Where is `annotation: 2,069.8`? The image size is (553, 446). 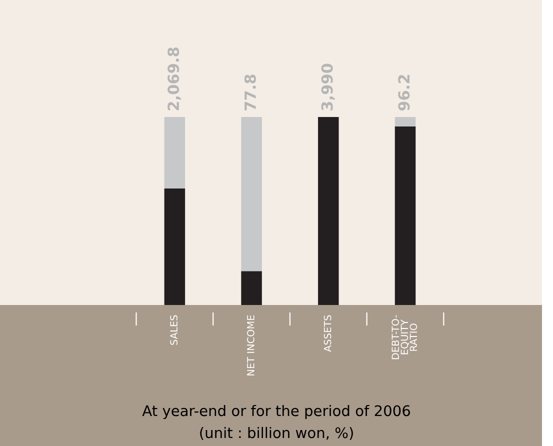
annotation: 2,069.8 is located at coordinates (175, 79).